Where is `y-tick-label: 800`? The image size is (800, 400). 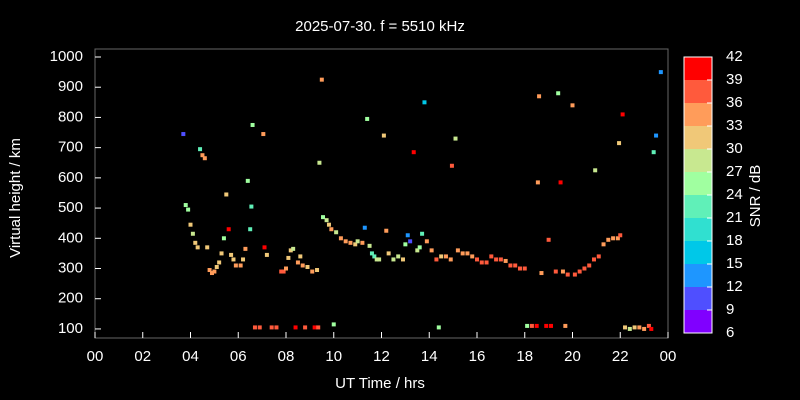
y-tick-label: 800 is located at coordinates (70, 116).